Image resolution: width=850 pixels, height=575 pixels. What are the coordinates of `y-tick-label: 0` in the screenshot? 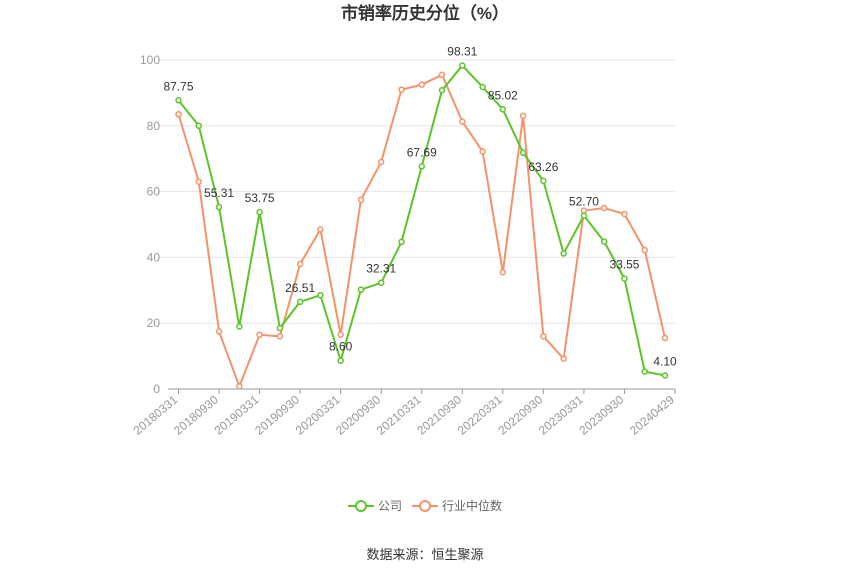 It's located at (156, 389).